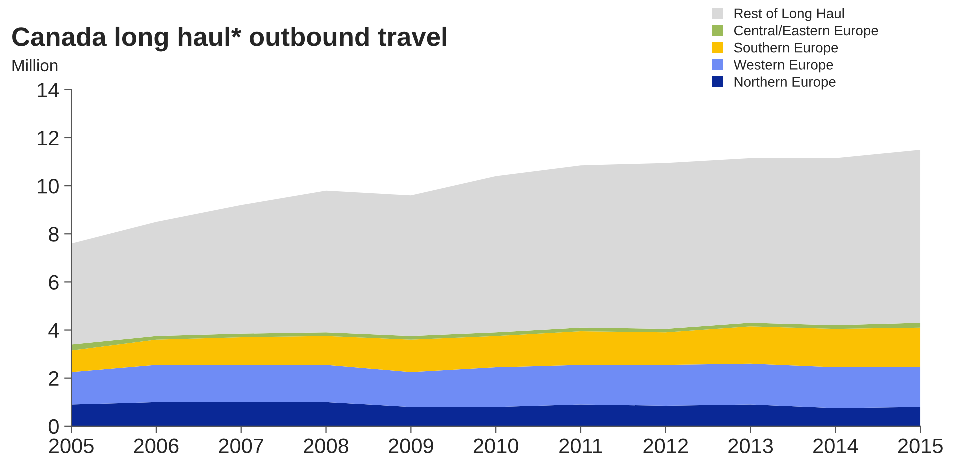 This screenshot has height=461, width=954. I want to click on y-tick-label: 14, so click(49, 90).